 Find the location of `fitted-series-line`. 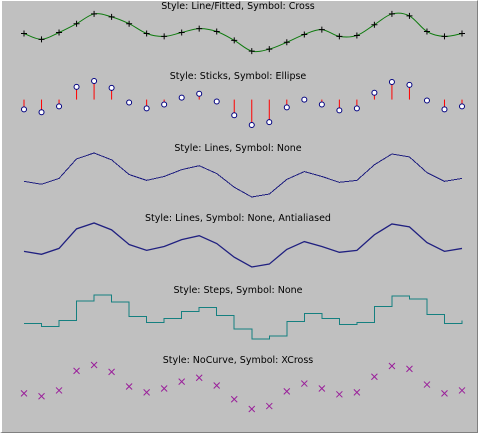

fitted-series-line is located at coordinates (243, 32).